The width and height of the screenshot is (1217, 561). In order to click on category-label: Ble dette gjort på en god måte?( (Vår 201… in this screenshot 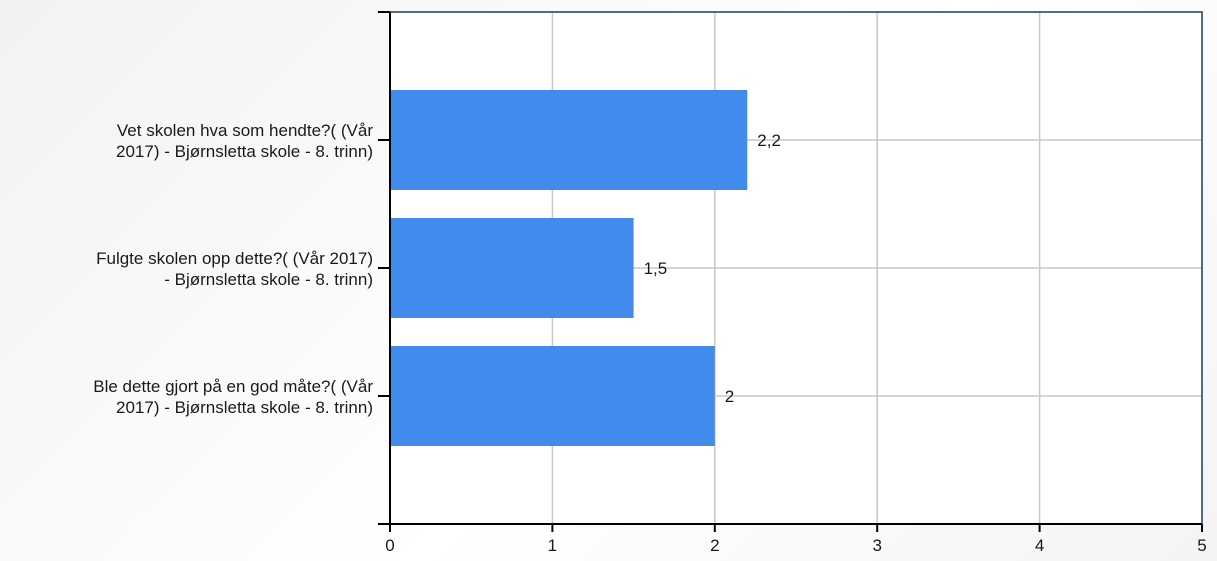, I will do `click(233, 397)`.